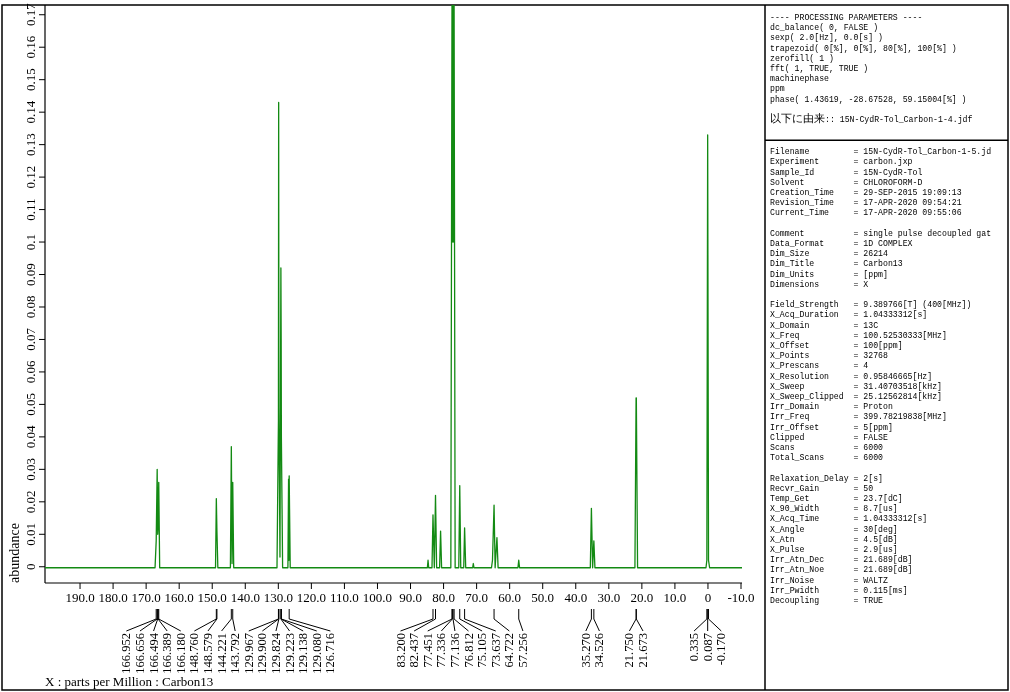  What do you see at coordinates (609, 597) in the screenshot?
I see `x-tick-label: 30.0` at bounding box center [609, 597].